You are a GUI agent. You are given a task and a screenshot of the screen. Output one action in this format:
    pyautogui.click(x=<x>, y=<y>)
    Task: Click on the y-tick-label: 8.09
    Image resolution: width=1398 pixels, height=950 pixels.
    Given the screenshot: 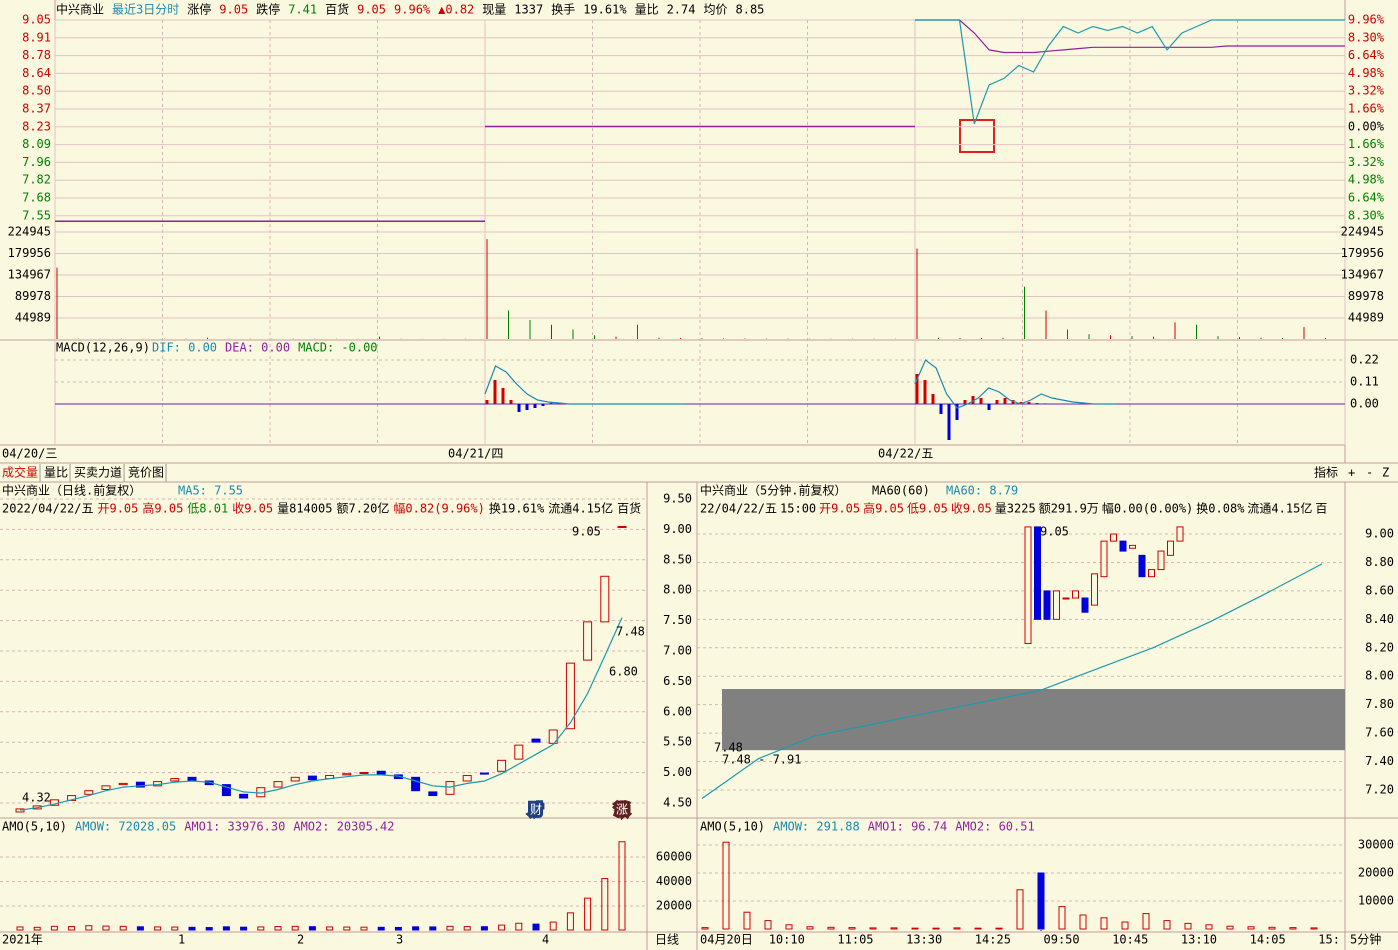 What is the action you would take?
    pyautogui.click(x=36, y=144)
    